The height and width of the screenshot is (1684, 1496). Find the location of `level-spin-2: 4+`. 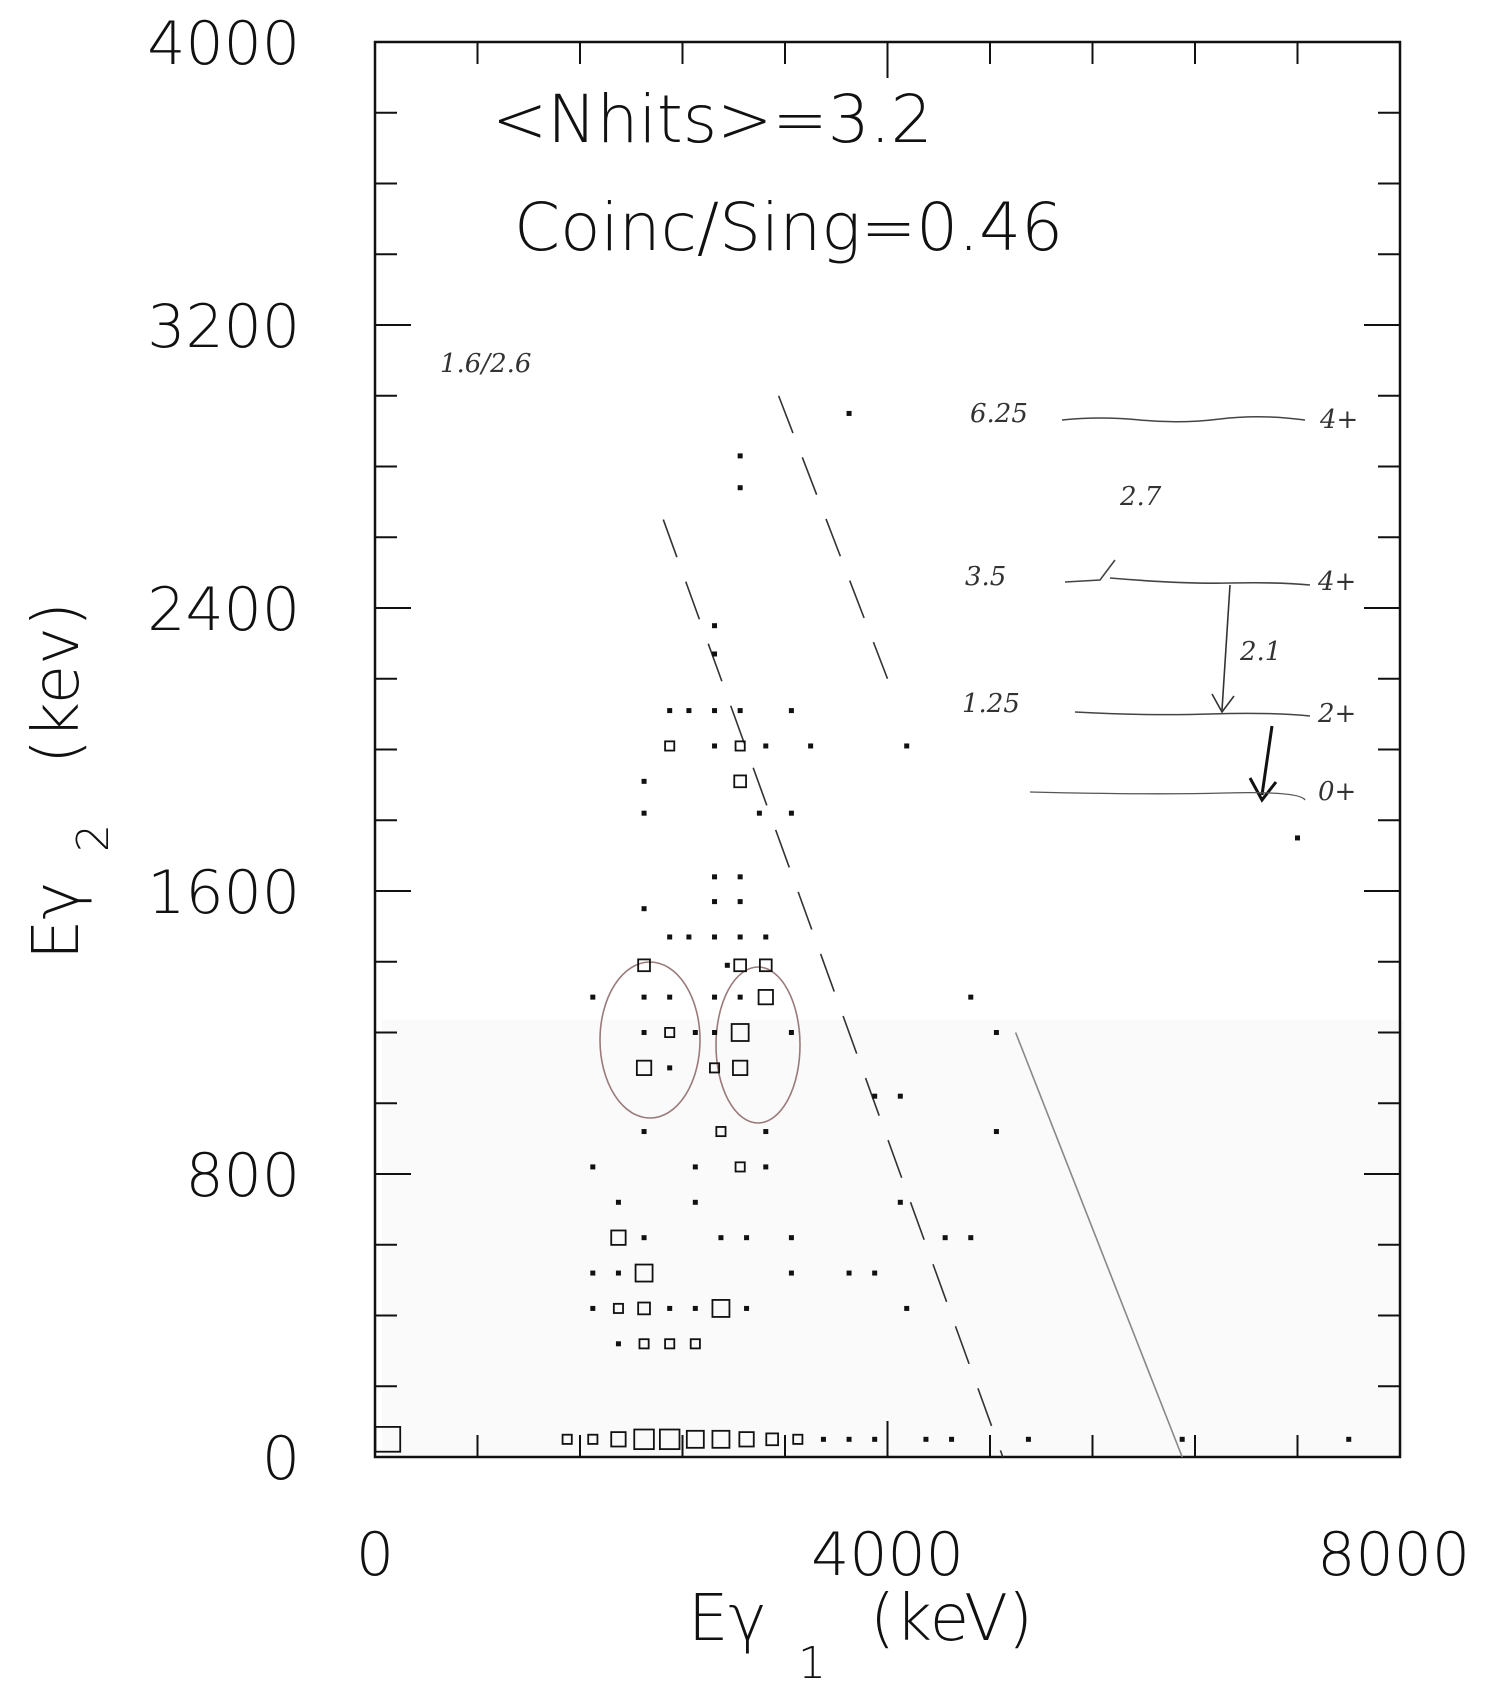

level-spin-2: 4+ is located at coordinates (1336, 582).